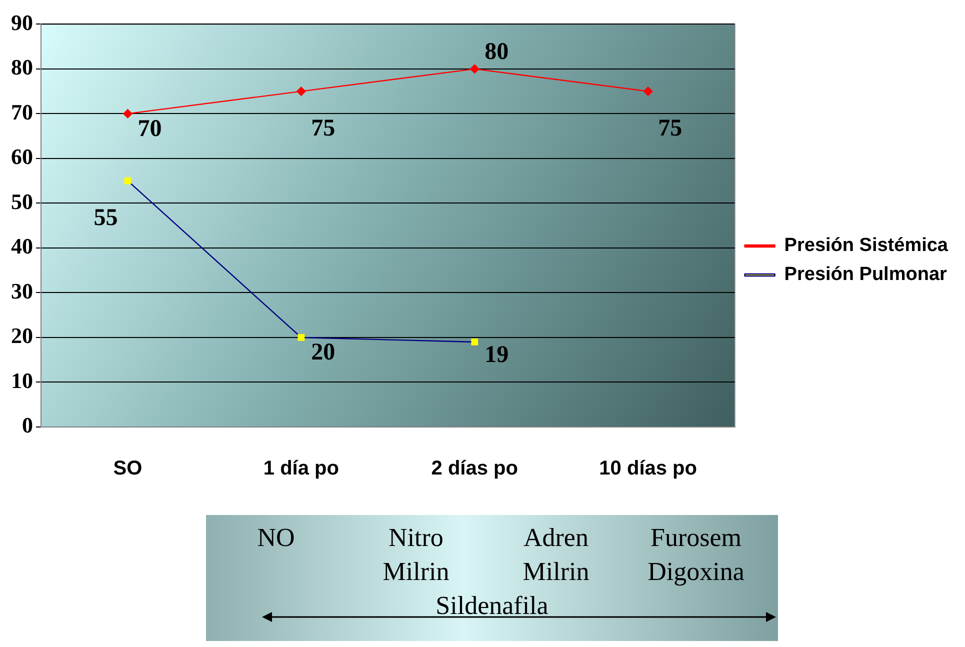  Describe the element at coordinates (22, 380) in the screenshot. I see `y-tick-label: 10` at that location.